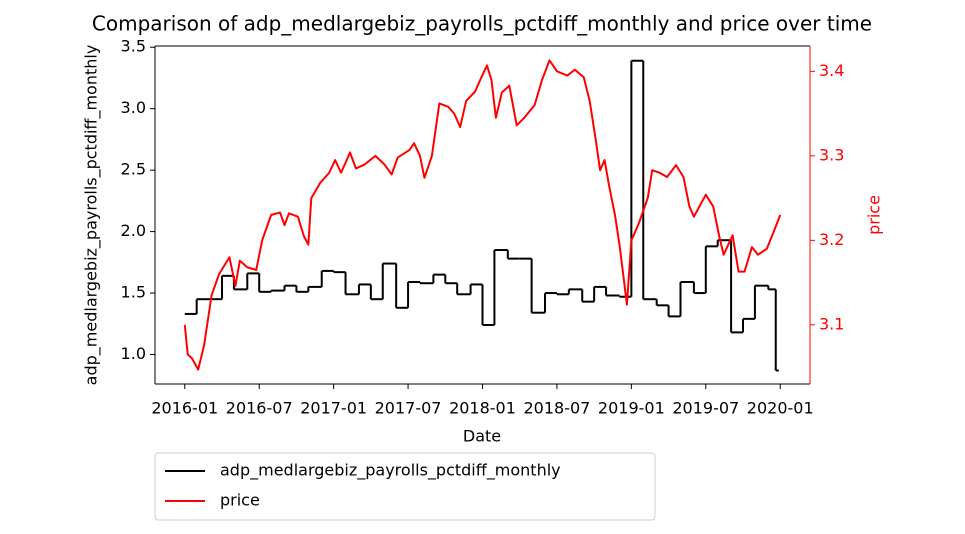  Describe the element at coordinates (831, 70) in the screenshot. I see `y2-tick-label: 3.4` at that location.